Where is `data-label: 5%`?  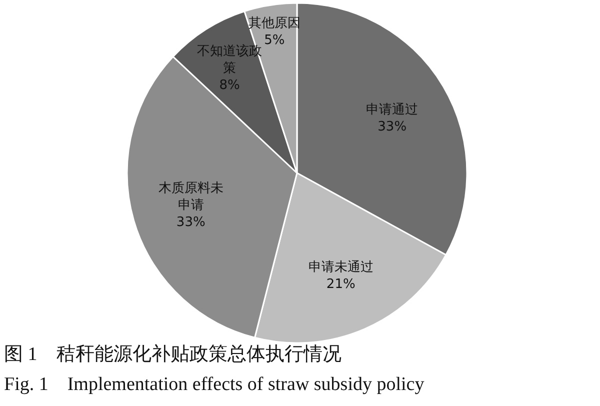 data-label: 5% is located at coordinates (274, 40).